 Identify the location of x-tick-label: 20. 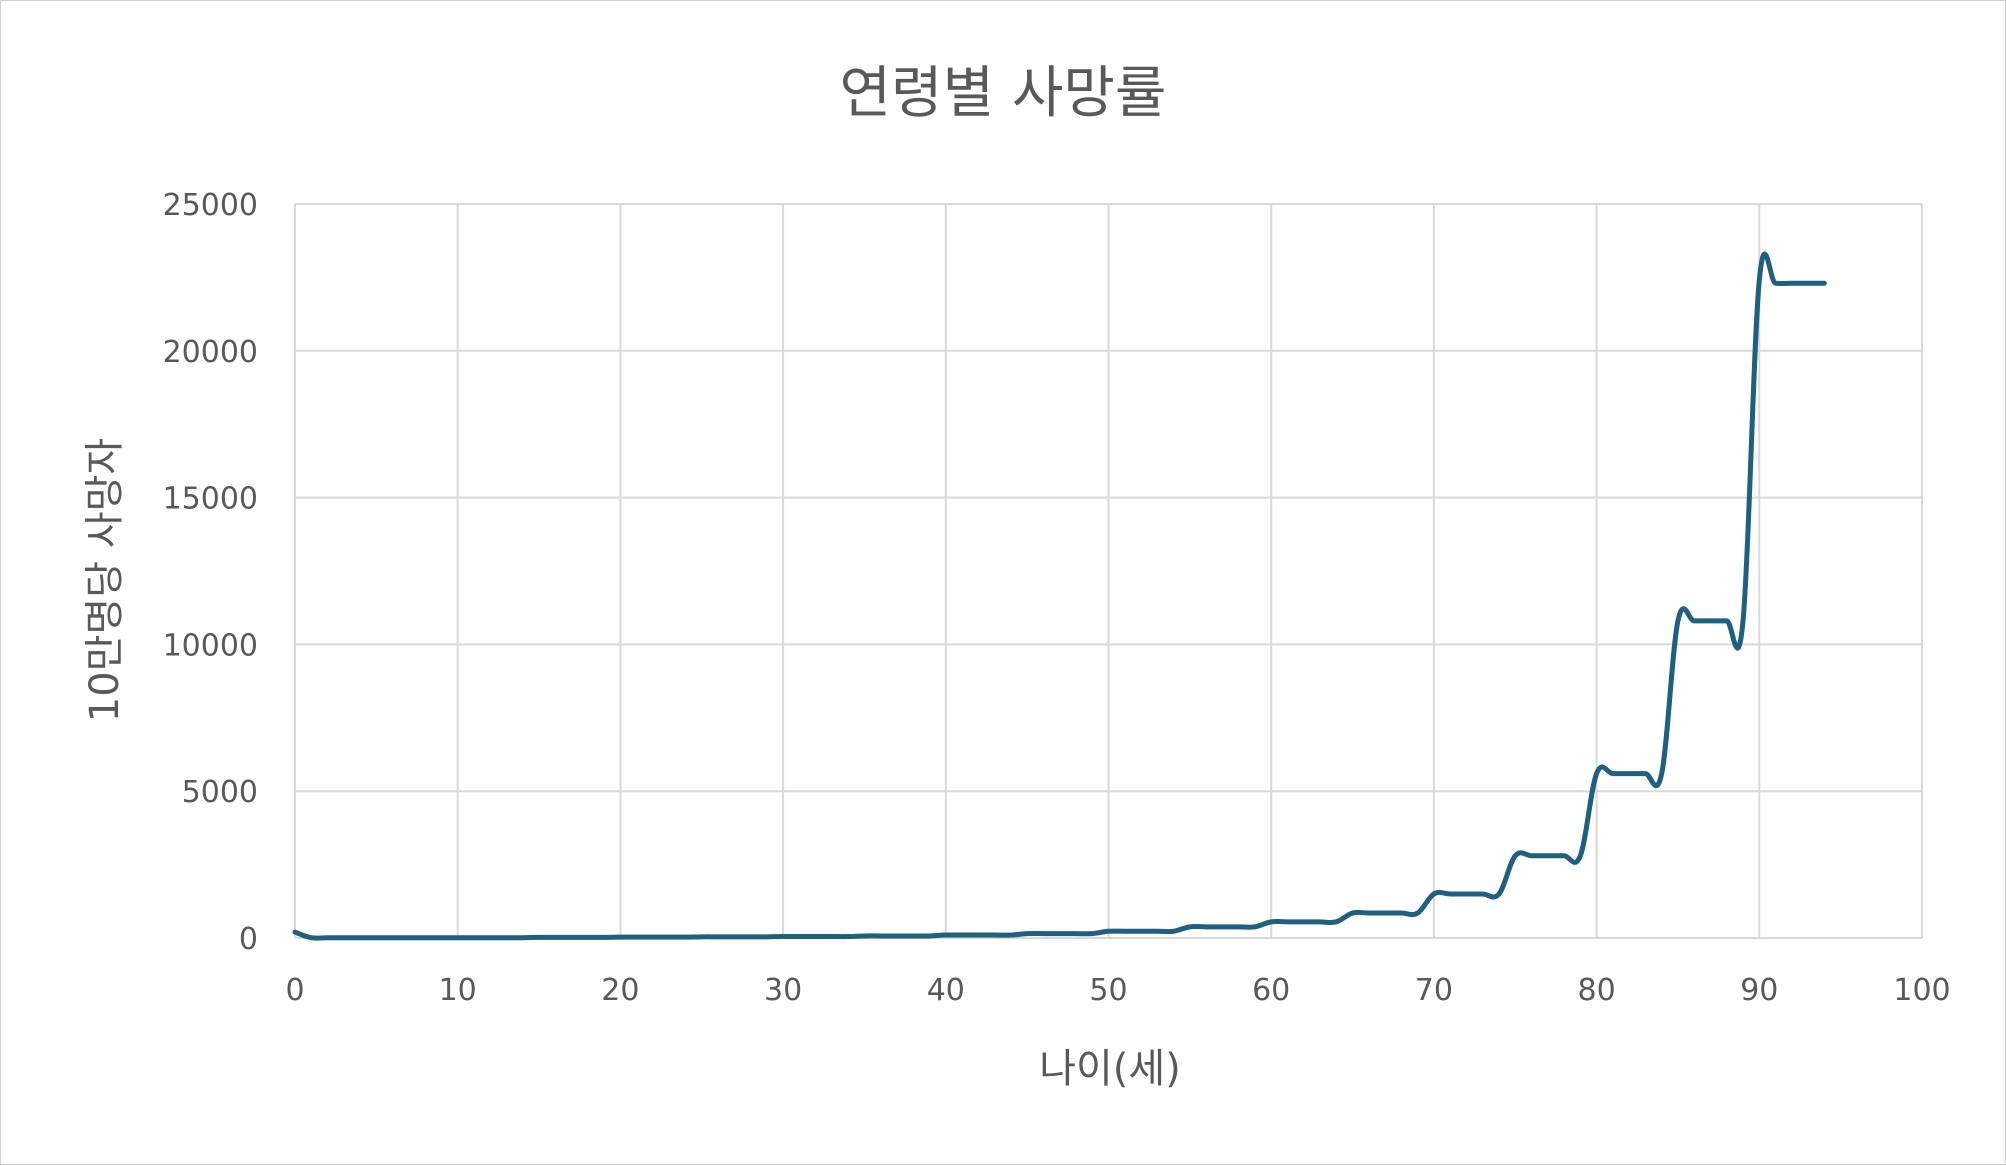
(620, 990).